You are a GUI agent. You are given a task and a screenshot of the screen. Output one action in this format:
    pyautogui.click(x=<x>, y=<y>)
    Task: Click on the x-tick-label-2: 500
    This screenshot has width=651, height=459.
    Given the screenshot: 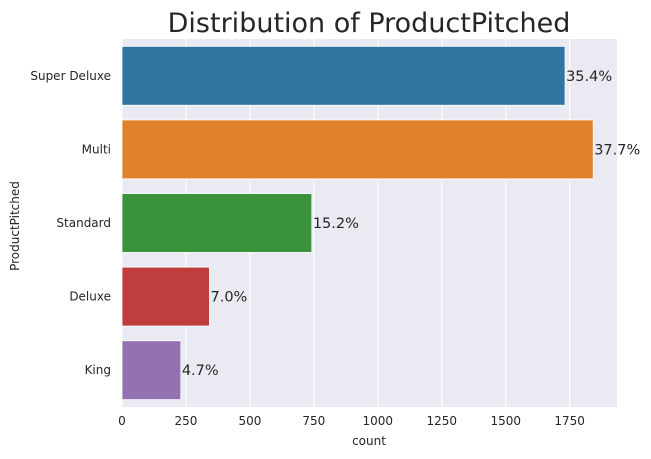 What is the action you would take?
    pyautogui.click(x=249, y=421)
    